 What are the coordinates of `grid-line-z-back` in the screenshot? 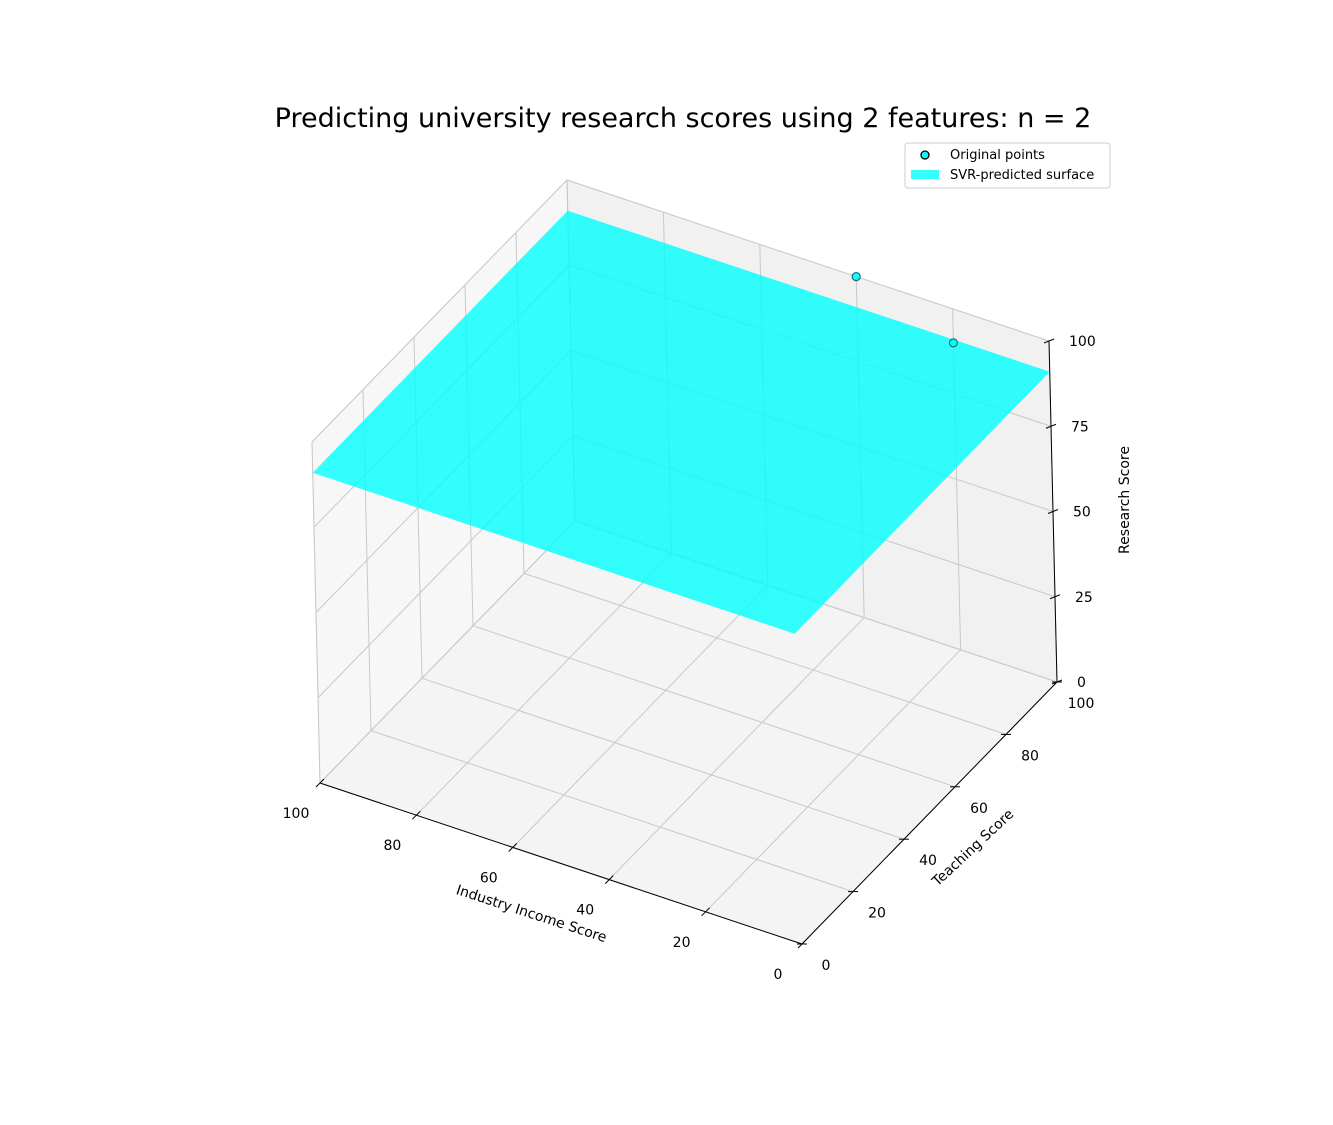 It's located at (808, 260).